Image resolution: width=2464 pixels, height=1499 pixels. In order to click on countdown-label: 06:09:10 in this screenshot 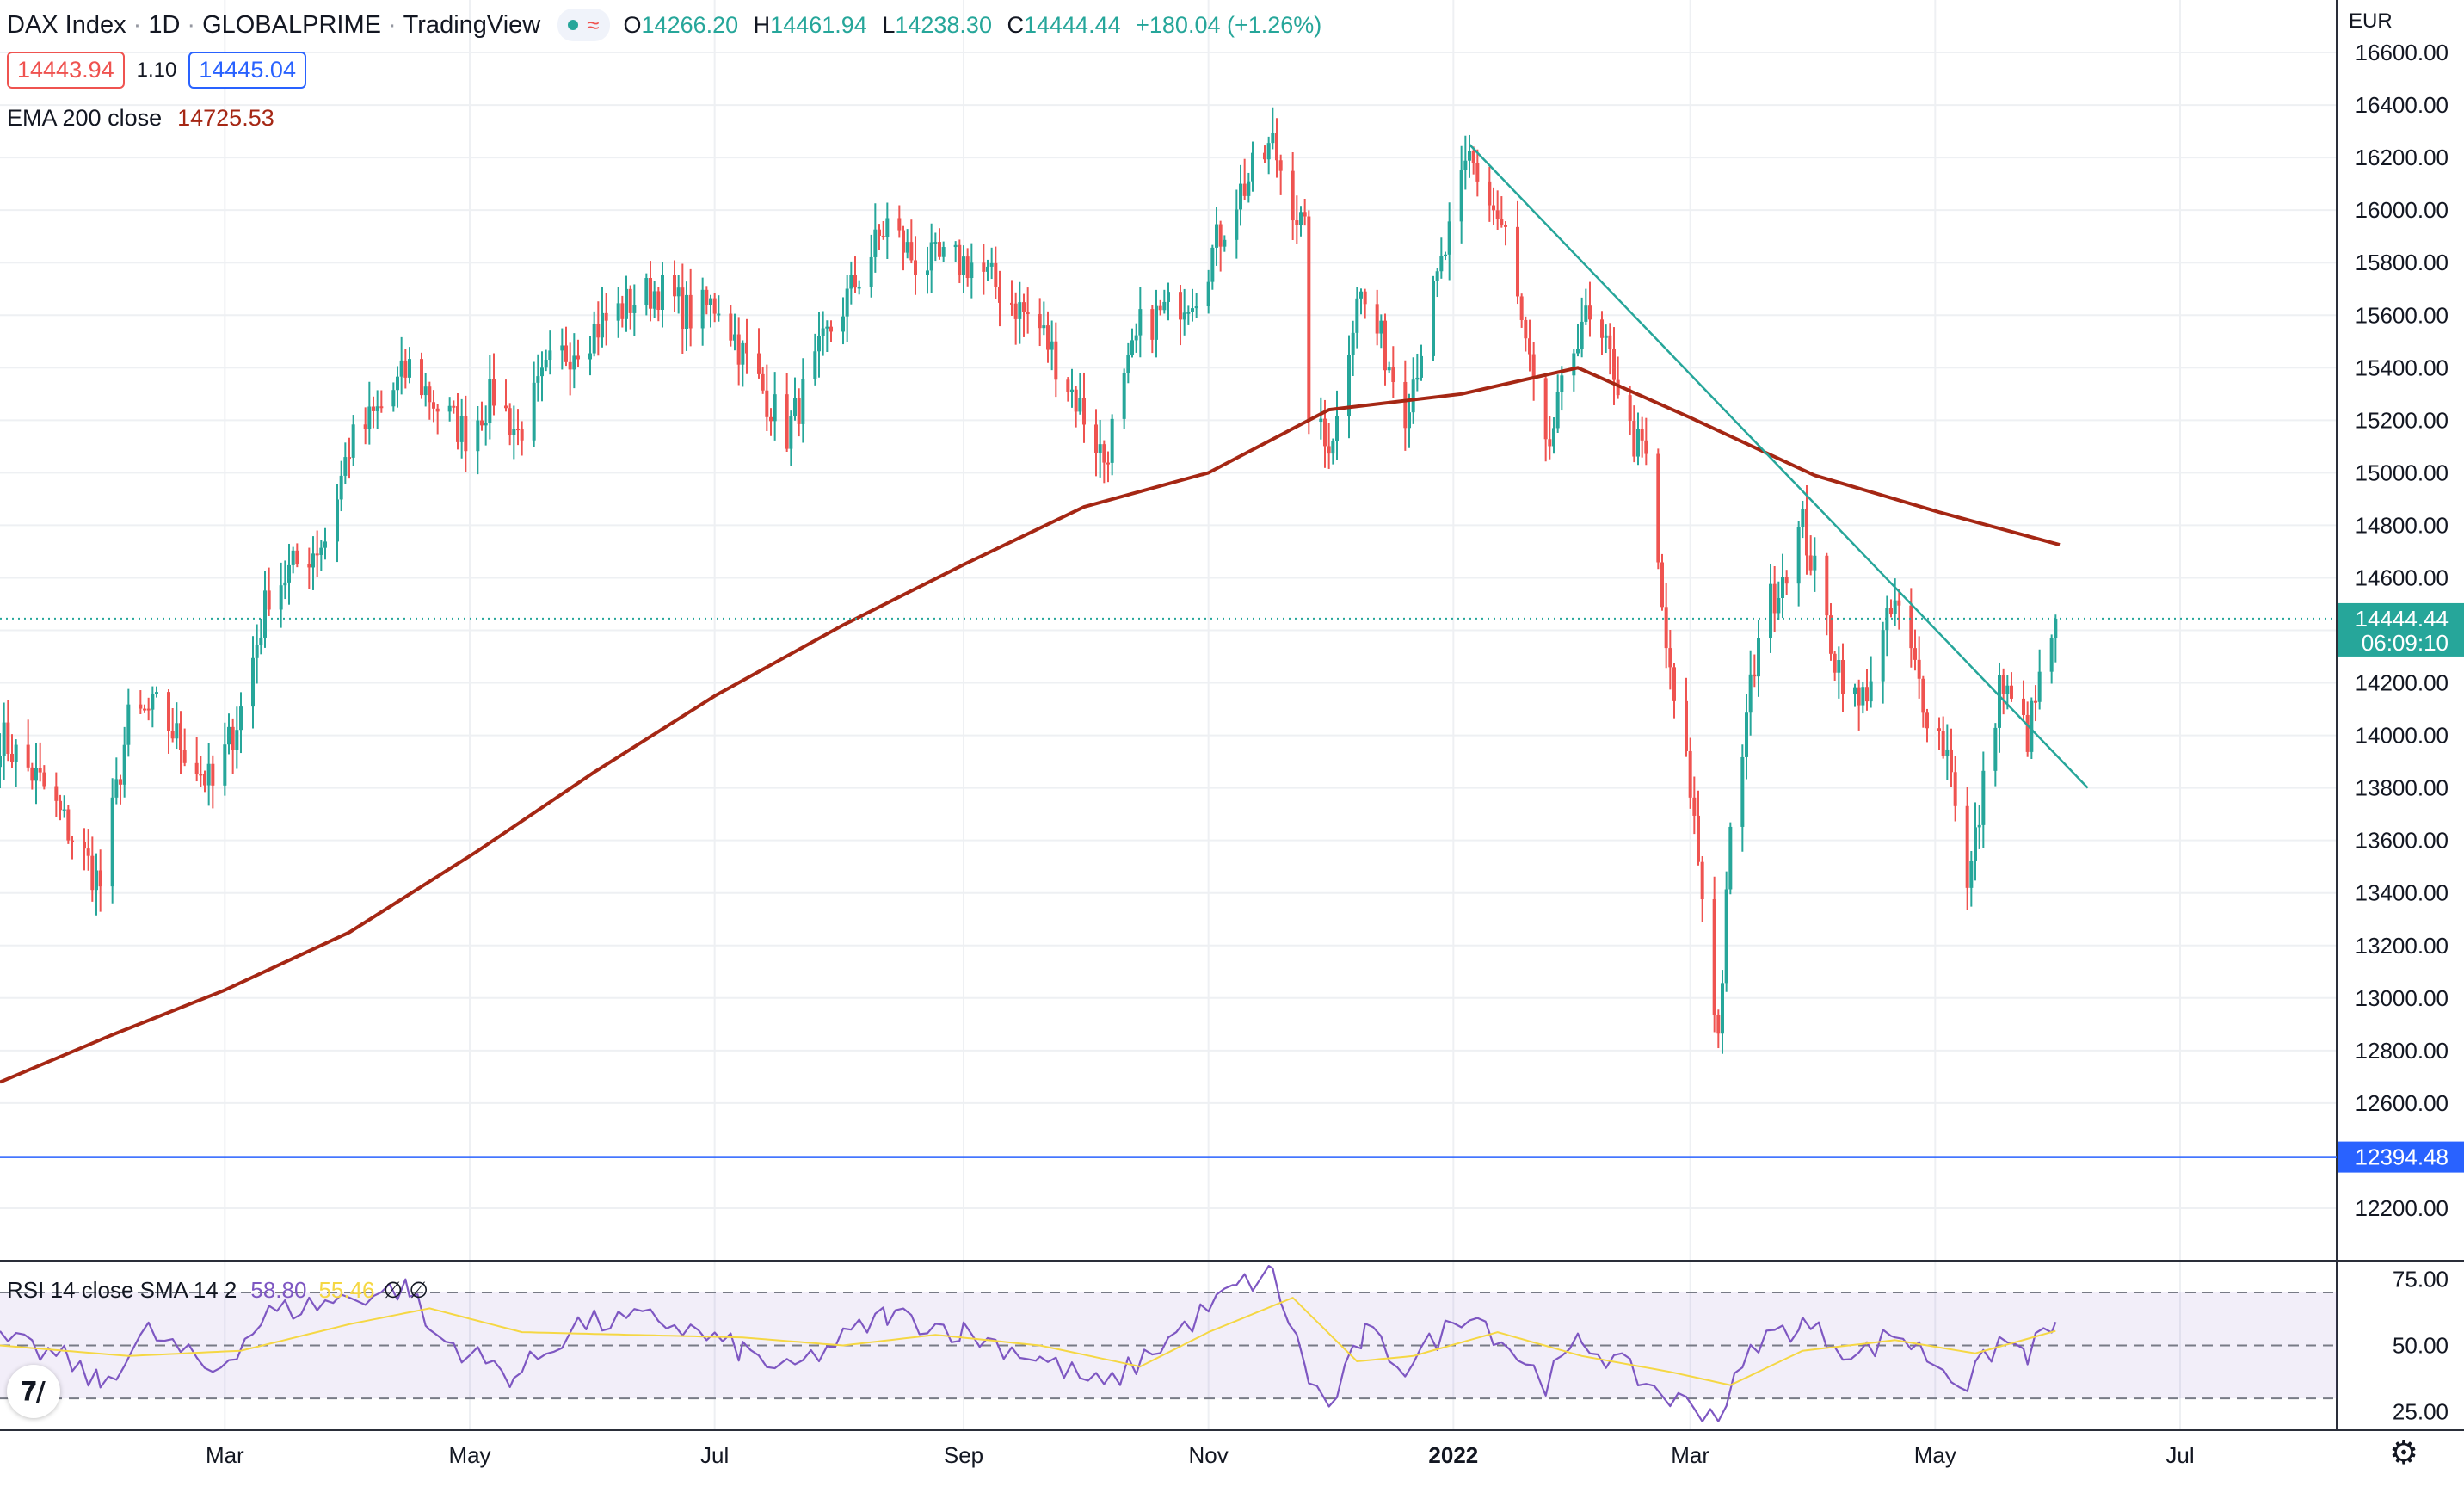, I will do `click(2405, 643)`.